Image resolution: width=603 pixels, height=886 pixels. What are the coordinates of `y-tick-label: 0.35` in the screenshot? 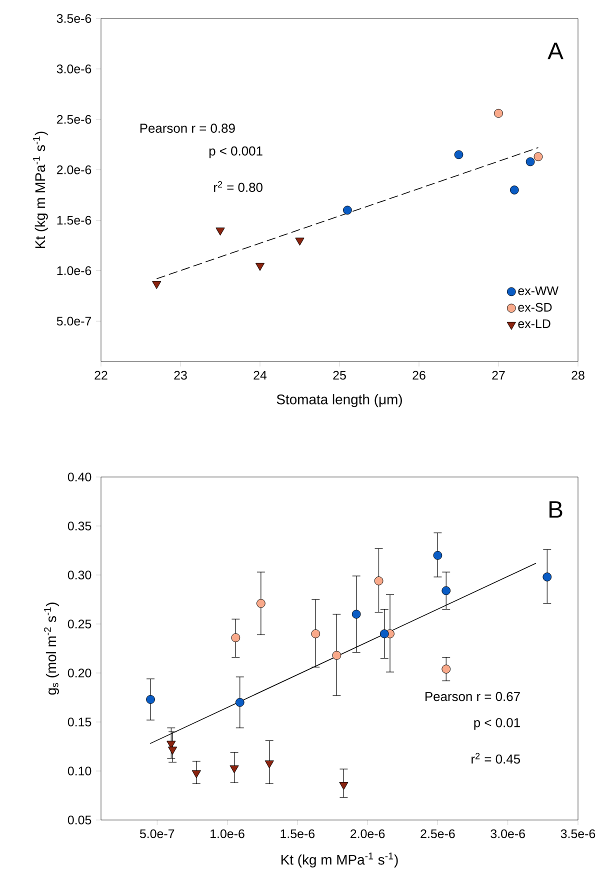 It's located at (80, 526).